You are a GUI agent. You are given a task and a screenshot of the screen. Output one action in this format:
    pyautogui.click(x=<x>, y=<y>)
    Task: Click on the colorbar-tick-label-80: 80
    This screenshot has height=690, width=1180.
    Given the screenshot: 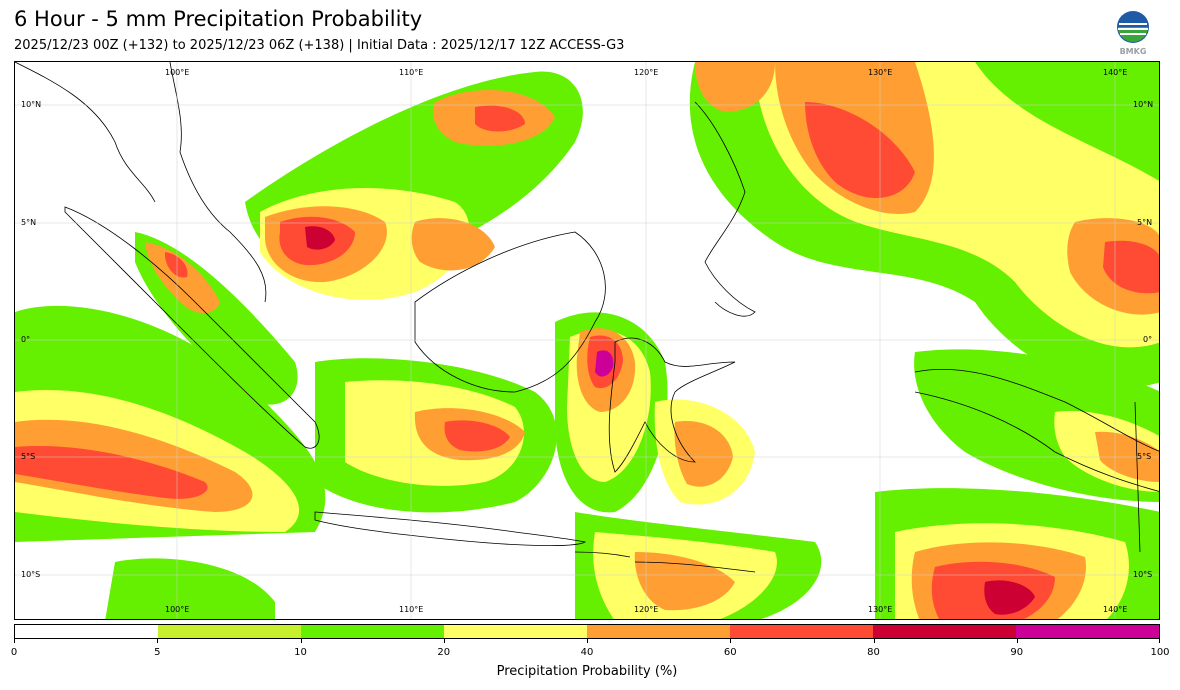 What is the action you would take?
    pyautogui.click(x=873, y=652)
    